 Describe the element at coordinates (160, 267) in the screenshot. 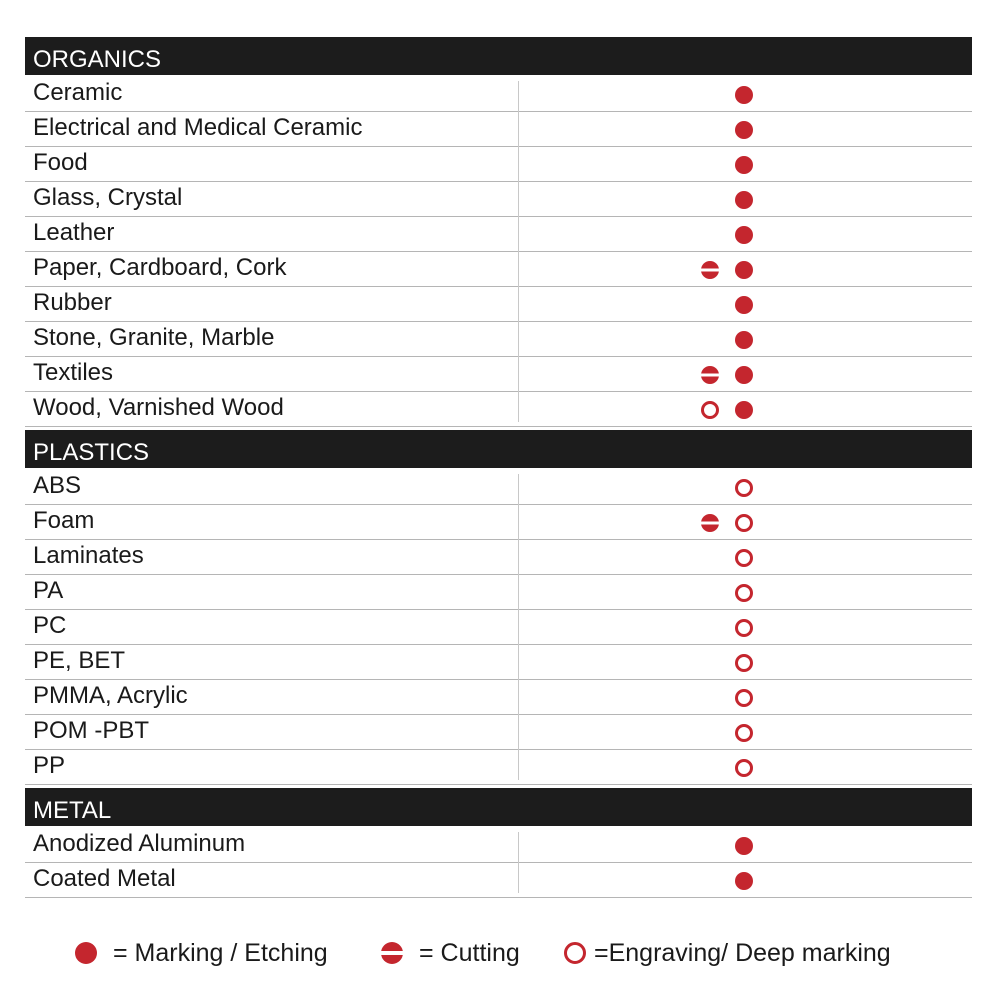

I see `material-label: Paper, Cardboard, Cork` at that location.